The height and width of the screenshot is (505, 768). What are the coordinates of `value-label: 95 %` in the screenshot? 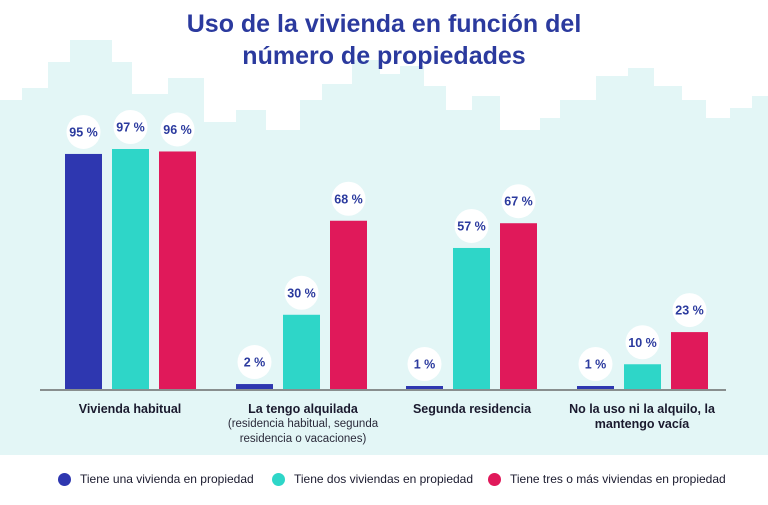 It's located at (83, 132).